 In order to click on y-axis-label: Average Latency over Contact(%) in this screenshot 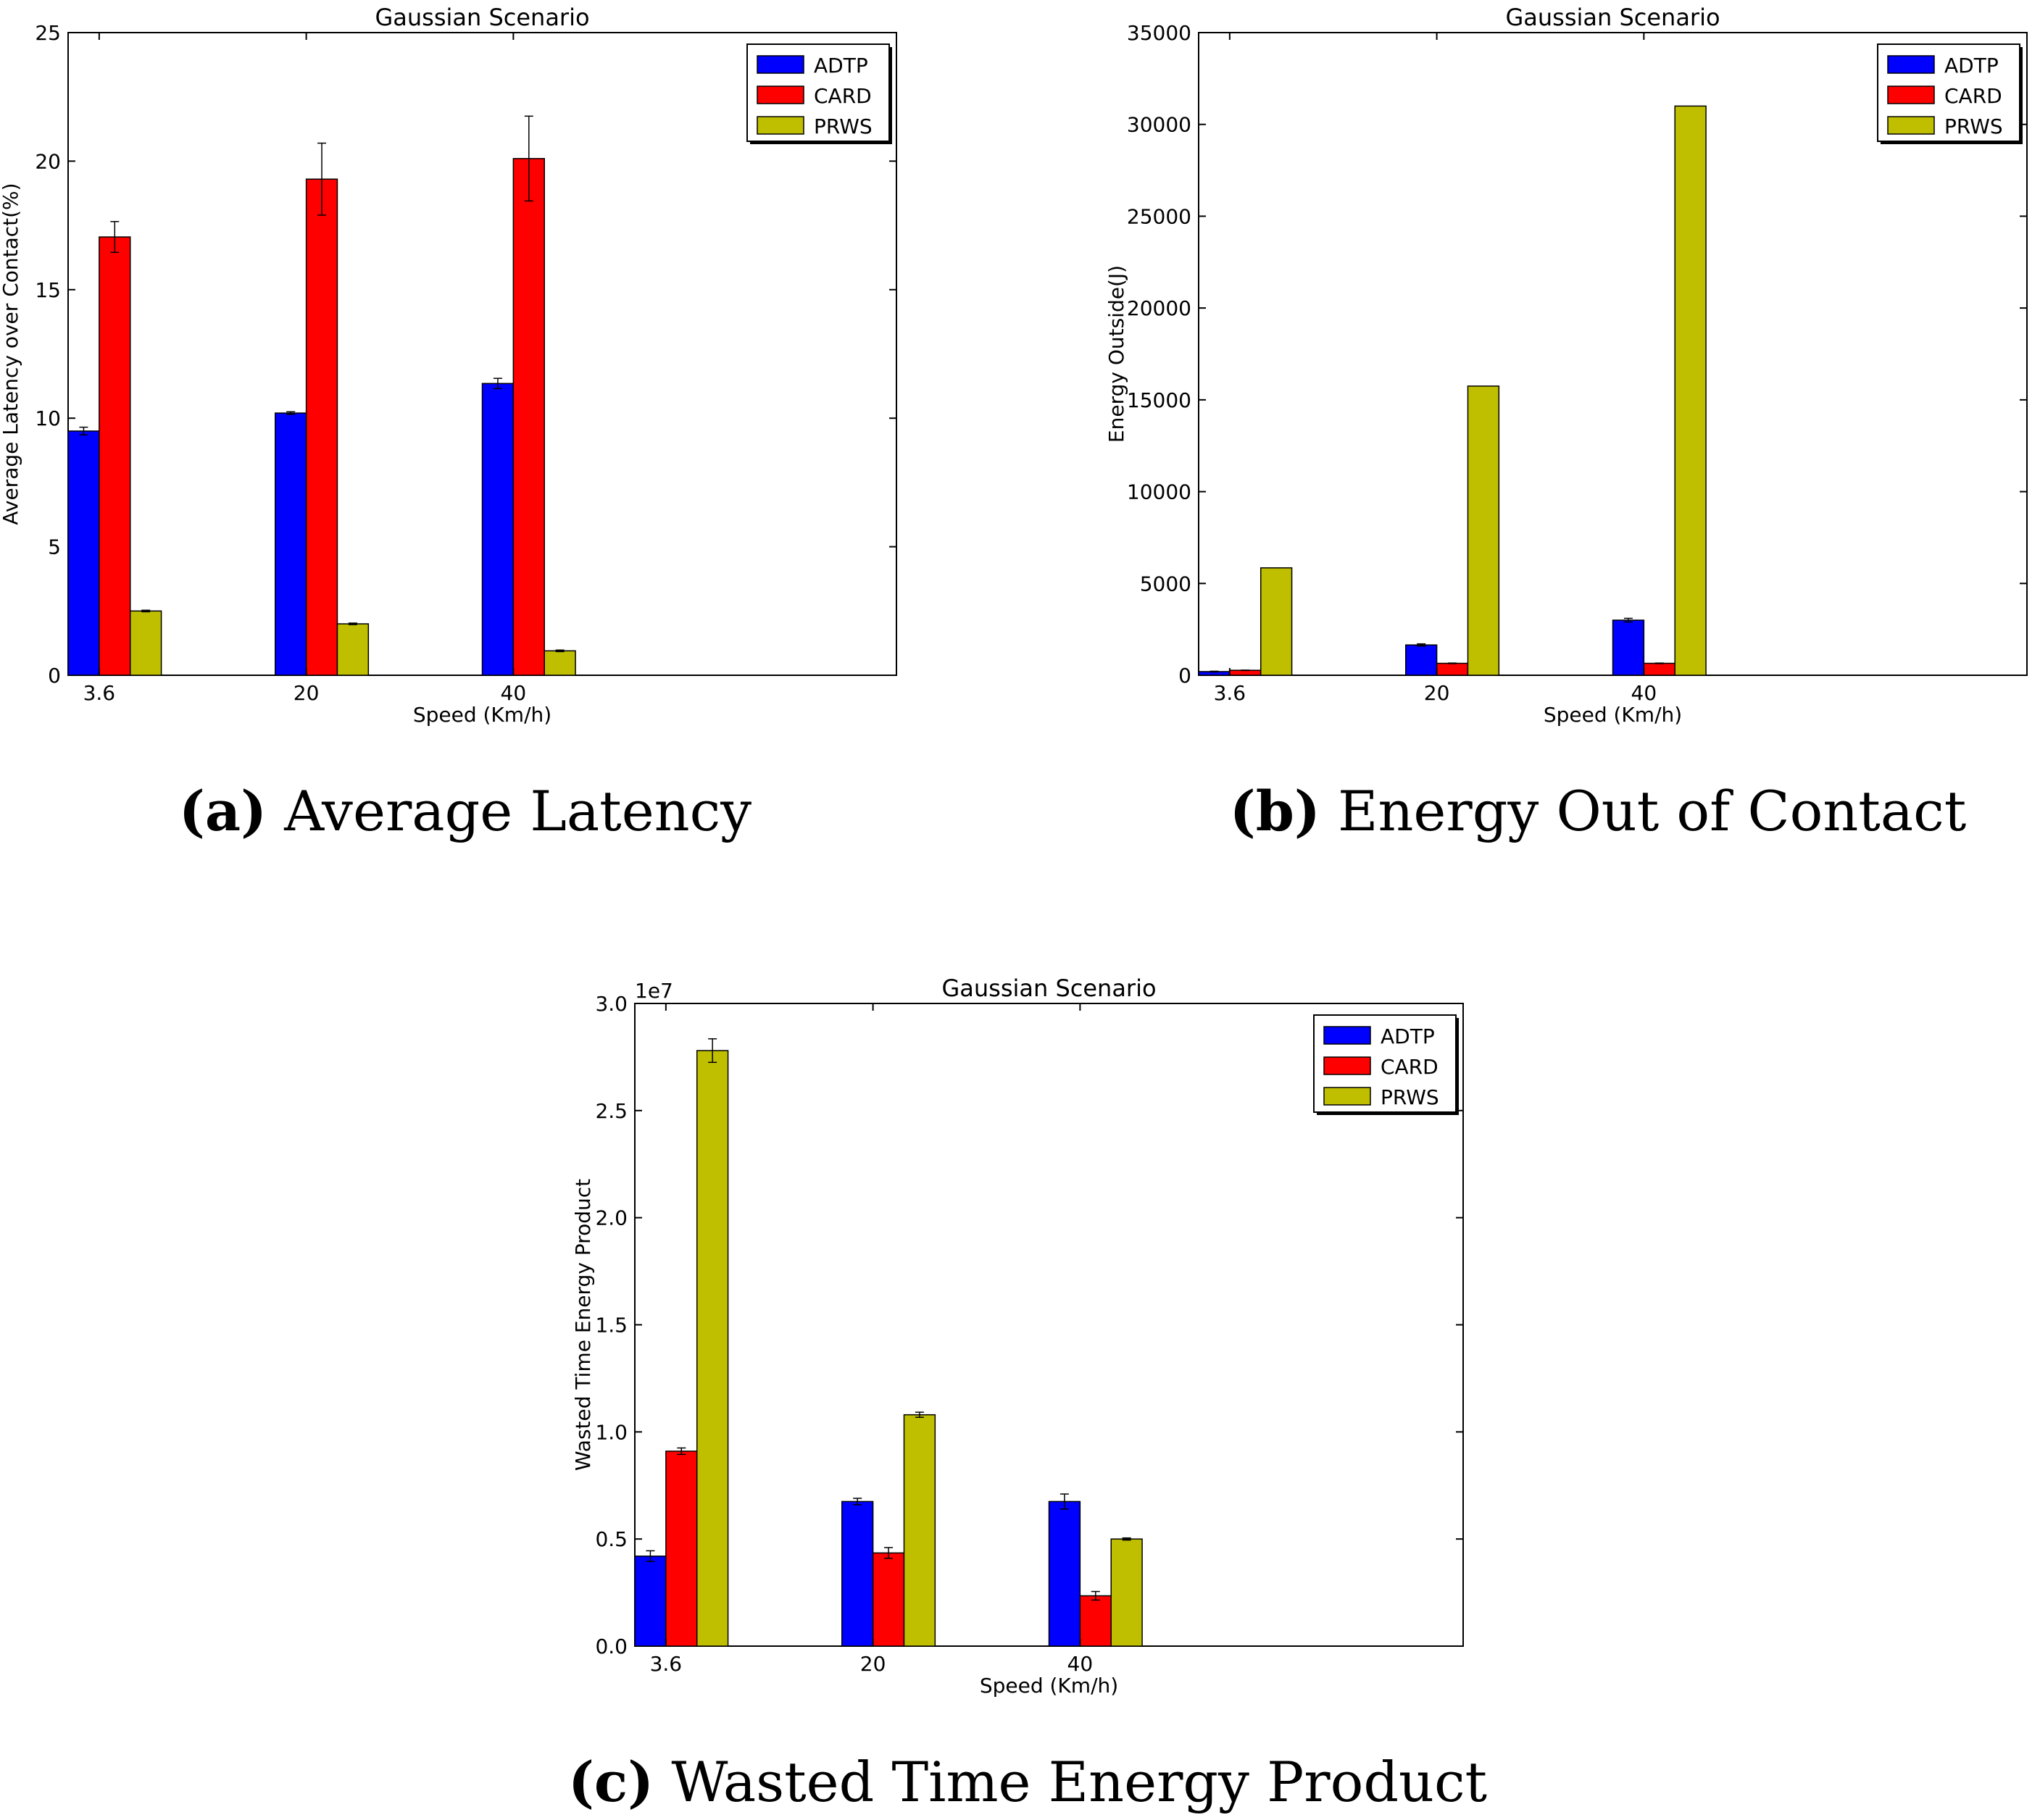, I will do `click(11, 354)`.